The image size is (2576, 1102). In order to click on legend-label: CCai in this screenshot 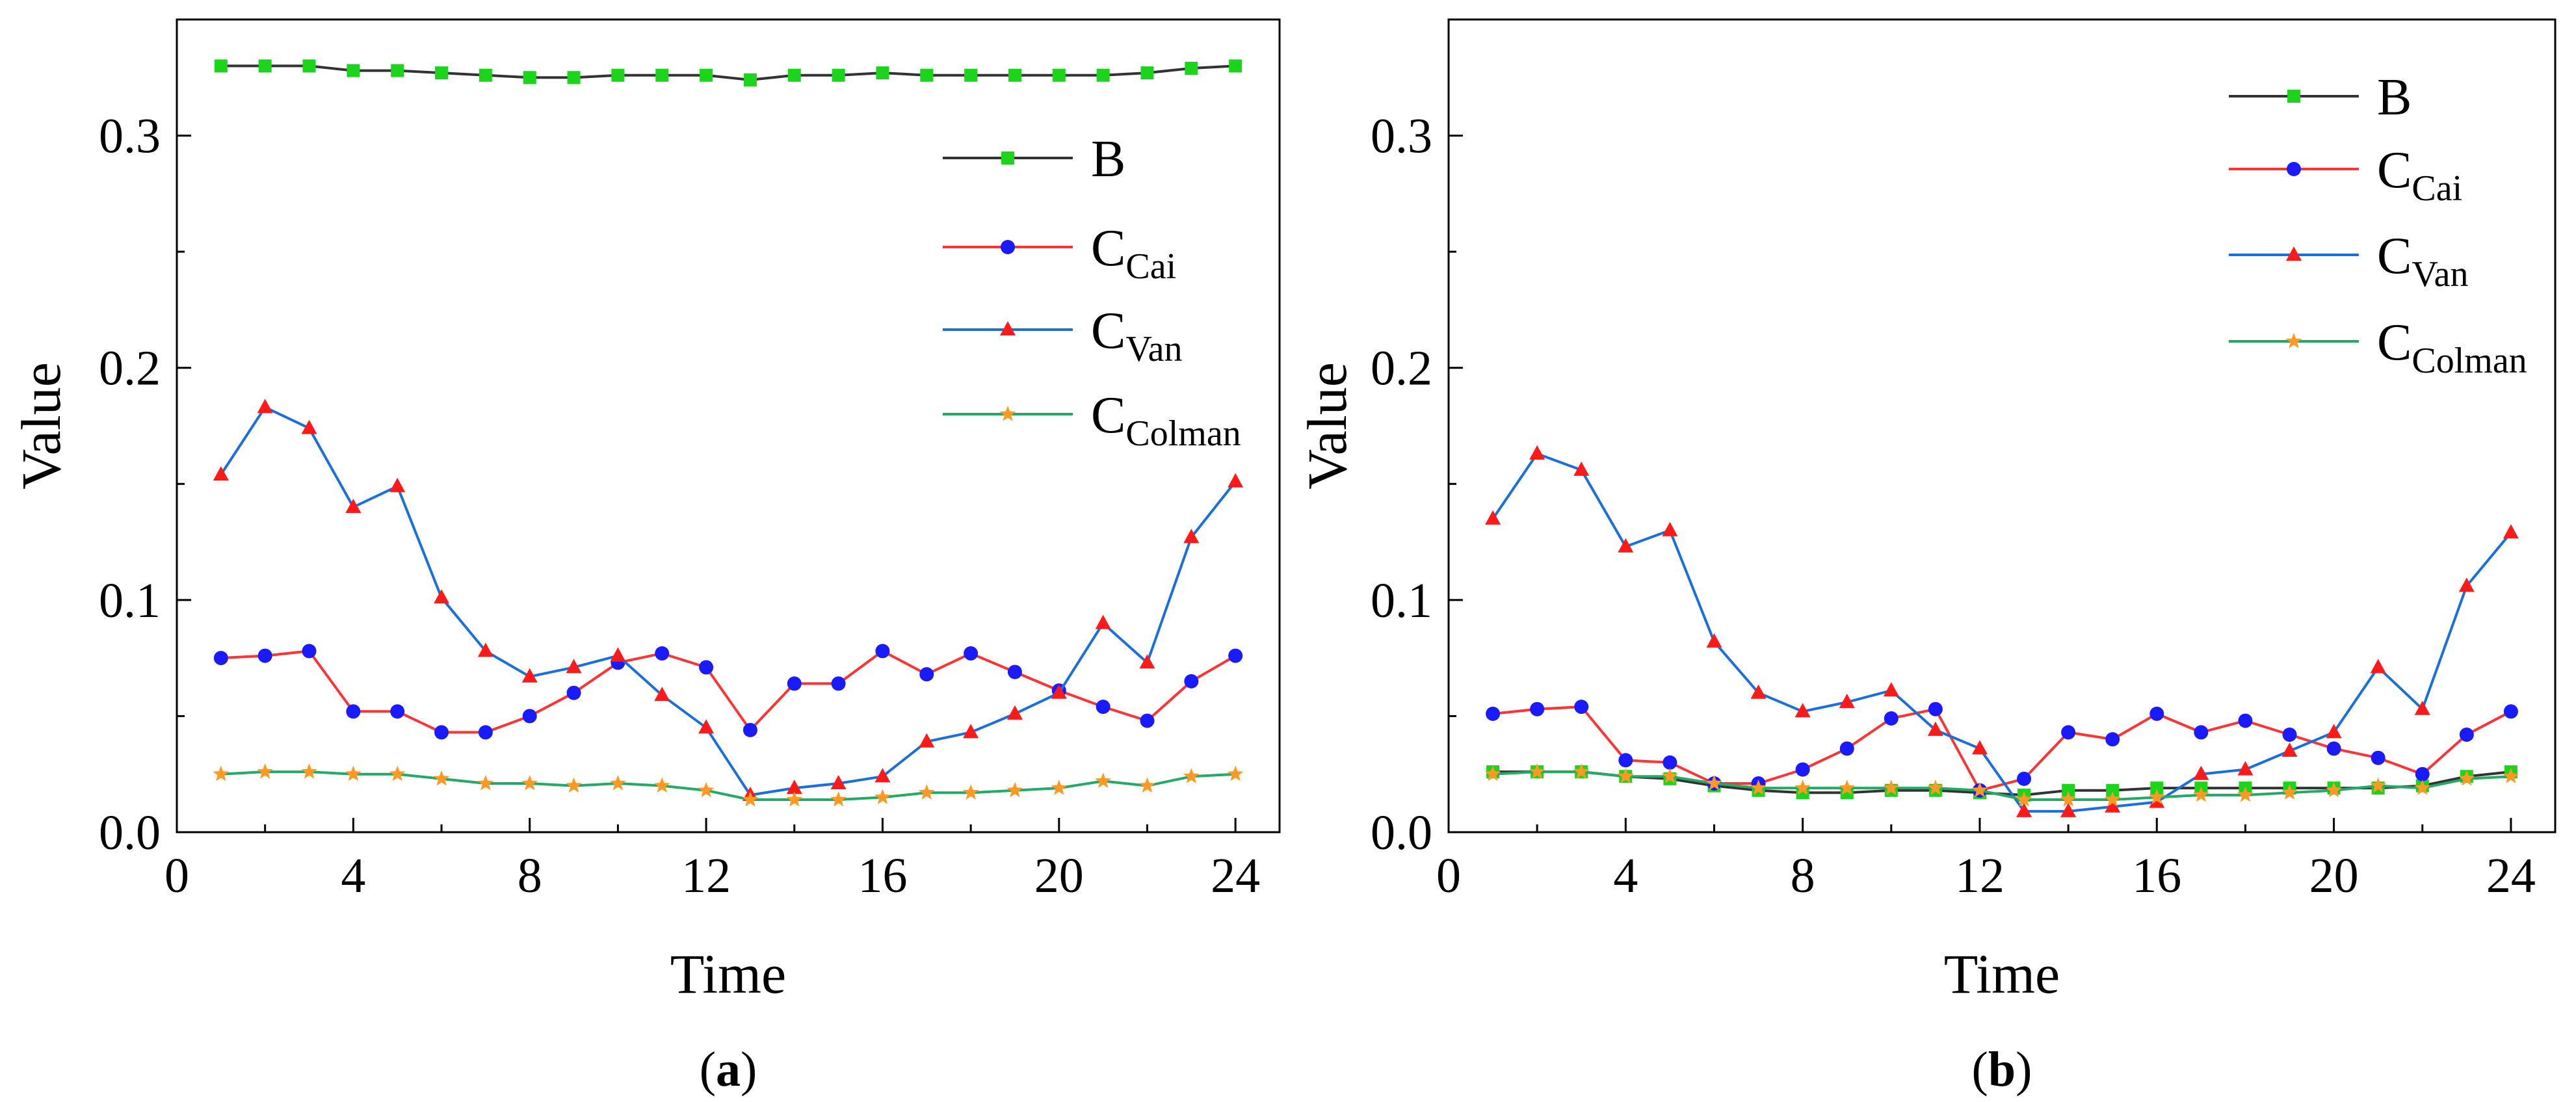, I will do `click(1133, 254)`.